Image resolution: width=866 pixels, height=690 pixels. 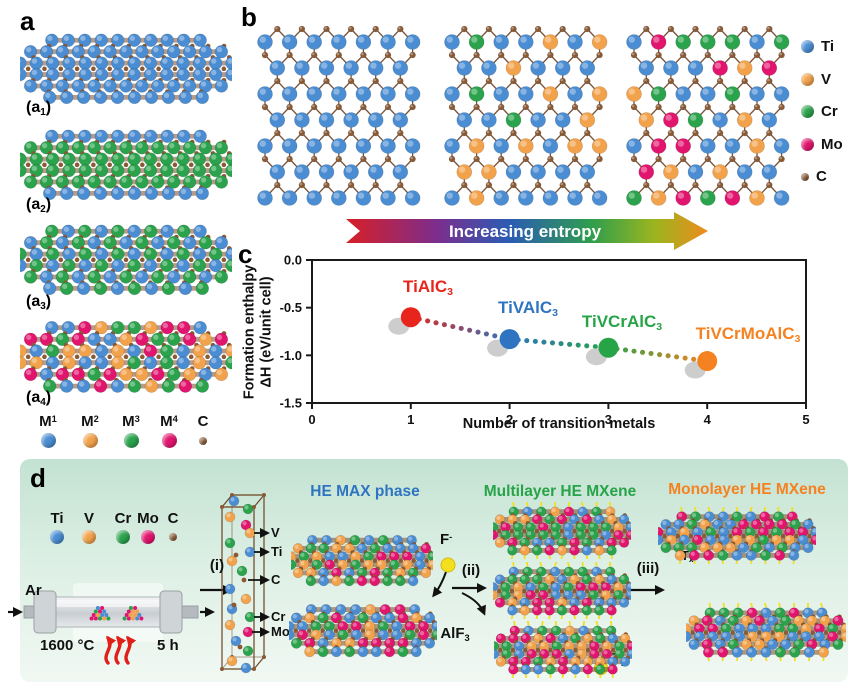 What do you see at coordinates (131, 440) in the screenshot?
I see `m3-color-dot` at bounding box center [131, 440].